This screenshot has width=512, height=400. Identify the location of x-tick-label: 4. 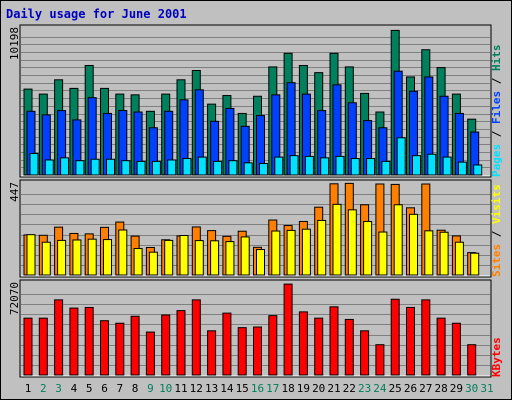
(74, 388).